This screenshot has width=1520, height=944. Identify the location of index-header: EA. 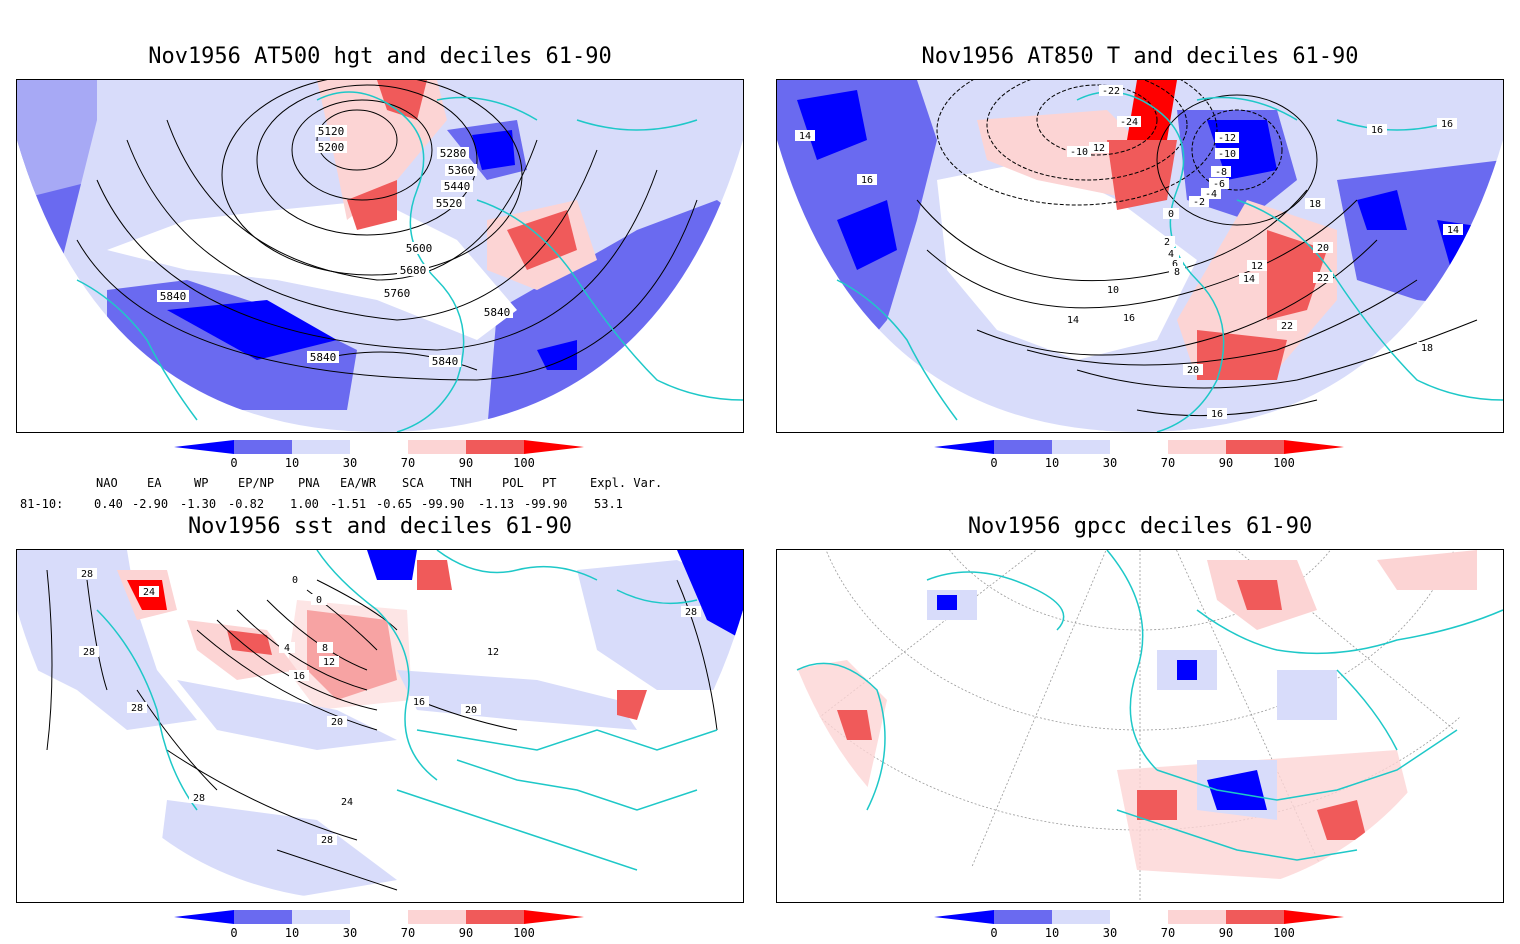
(154, 483).